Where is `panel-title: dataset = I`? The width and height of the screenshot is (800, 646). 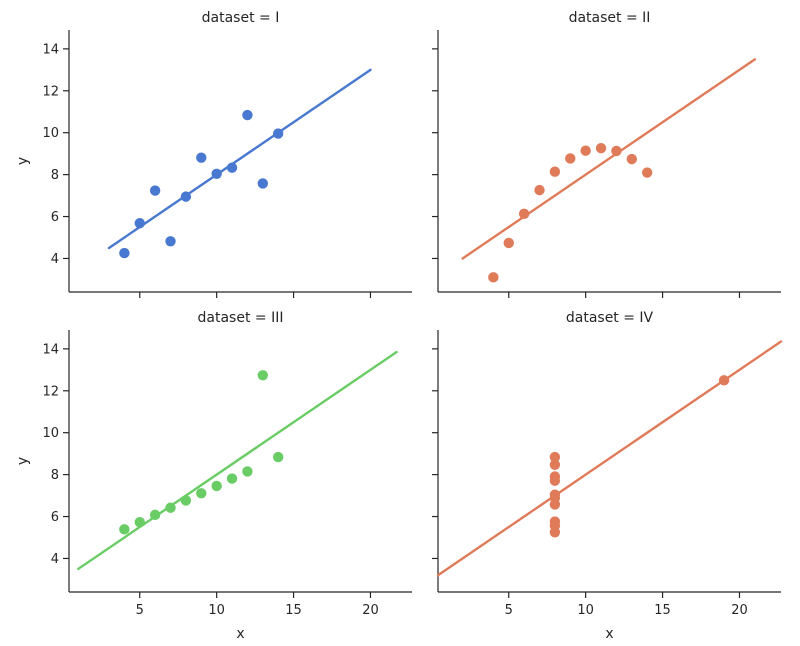
panel-title: dataset = I is located at coordinates (241, 18).